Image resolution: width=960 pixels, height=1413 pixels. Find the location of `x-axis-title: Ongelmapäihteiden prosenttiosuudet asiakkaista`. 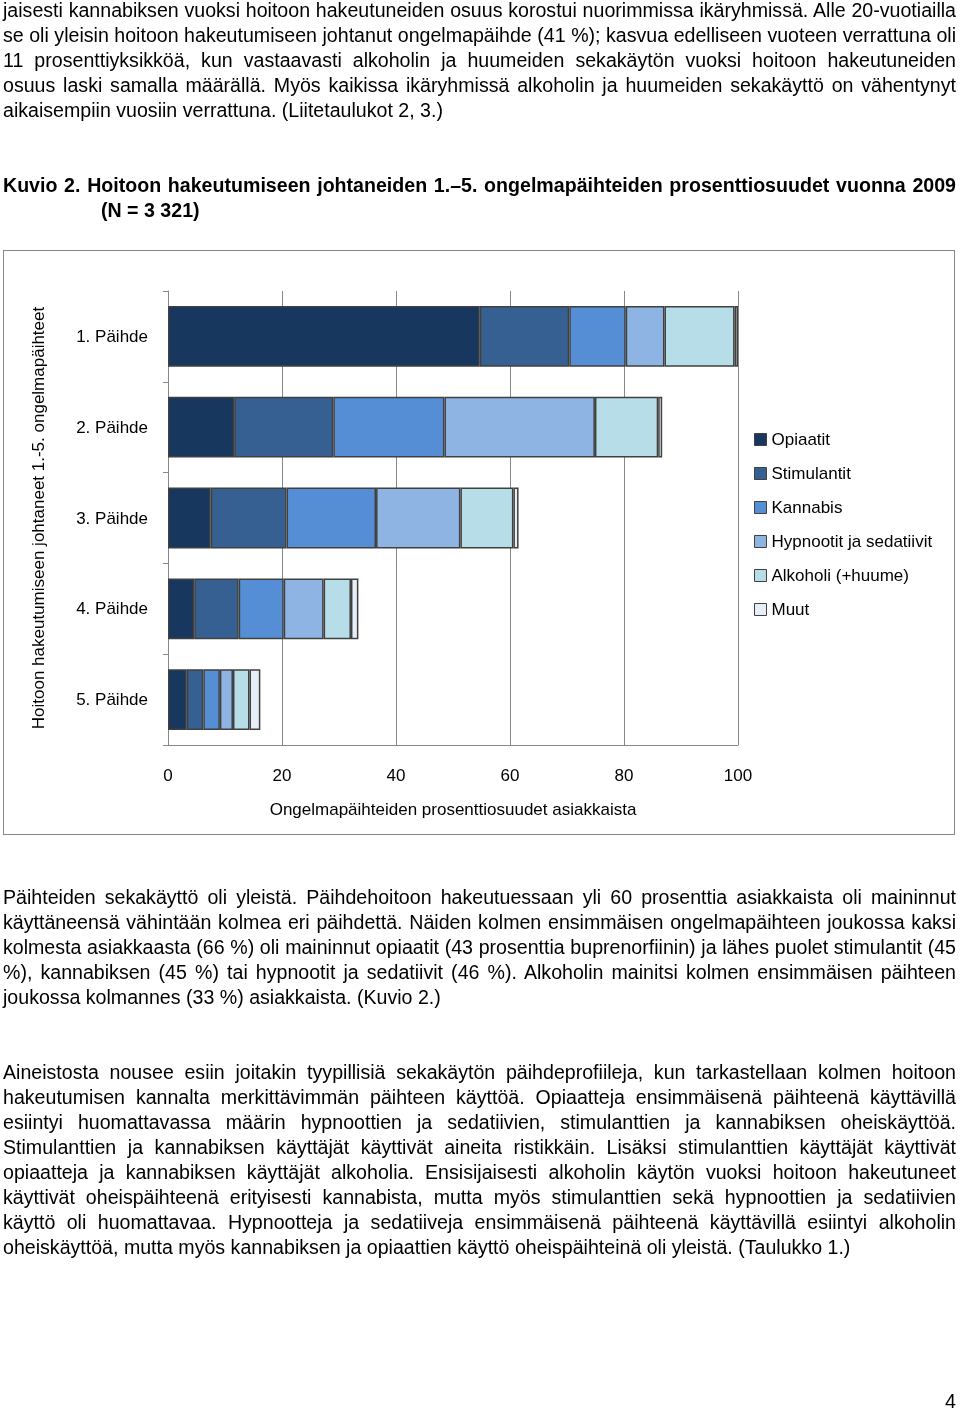

x-axis-title: Ongelmapäihteiden prosenttiosuudet asiakkaista is located at coordinates (453, 809).